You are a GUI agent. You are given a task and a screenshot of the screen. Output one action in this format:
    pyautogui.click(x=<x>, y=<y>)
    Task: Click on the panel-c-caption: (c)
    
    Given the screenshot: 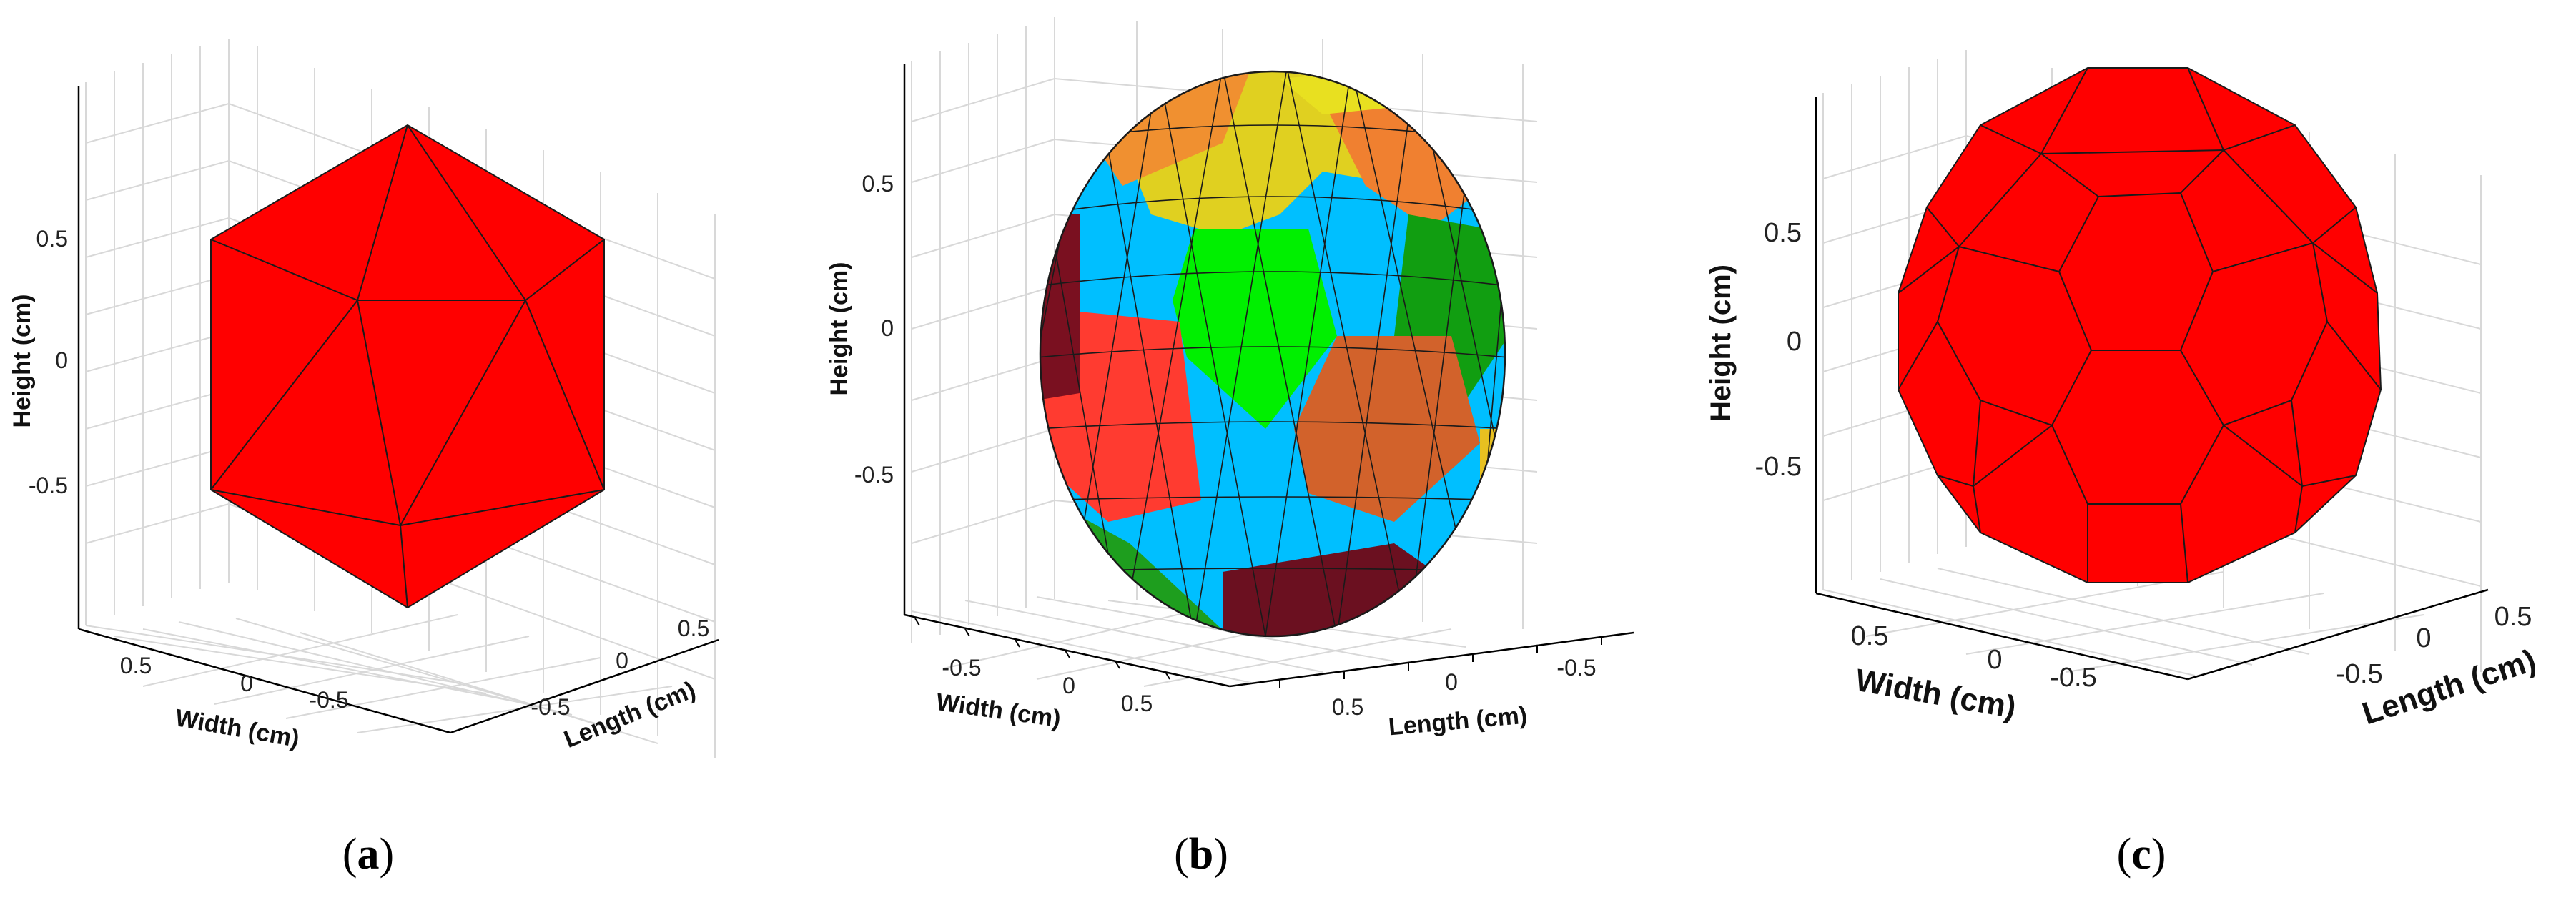 What is the action you would take?
    pyautogui.click(x=2141, y=854)
    